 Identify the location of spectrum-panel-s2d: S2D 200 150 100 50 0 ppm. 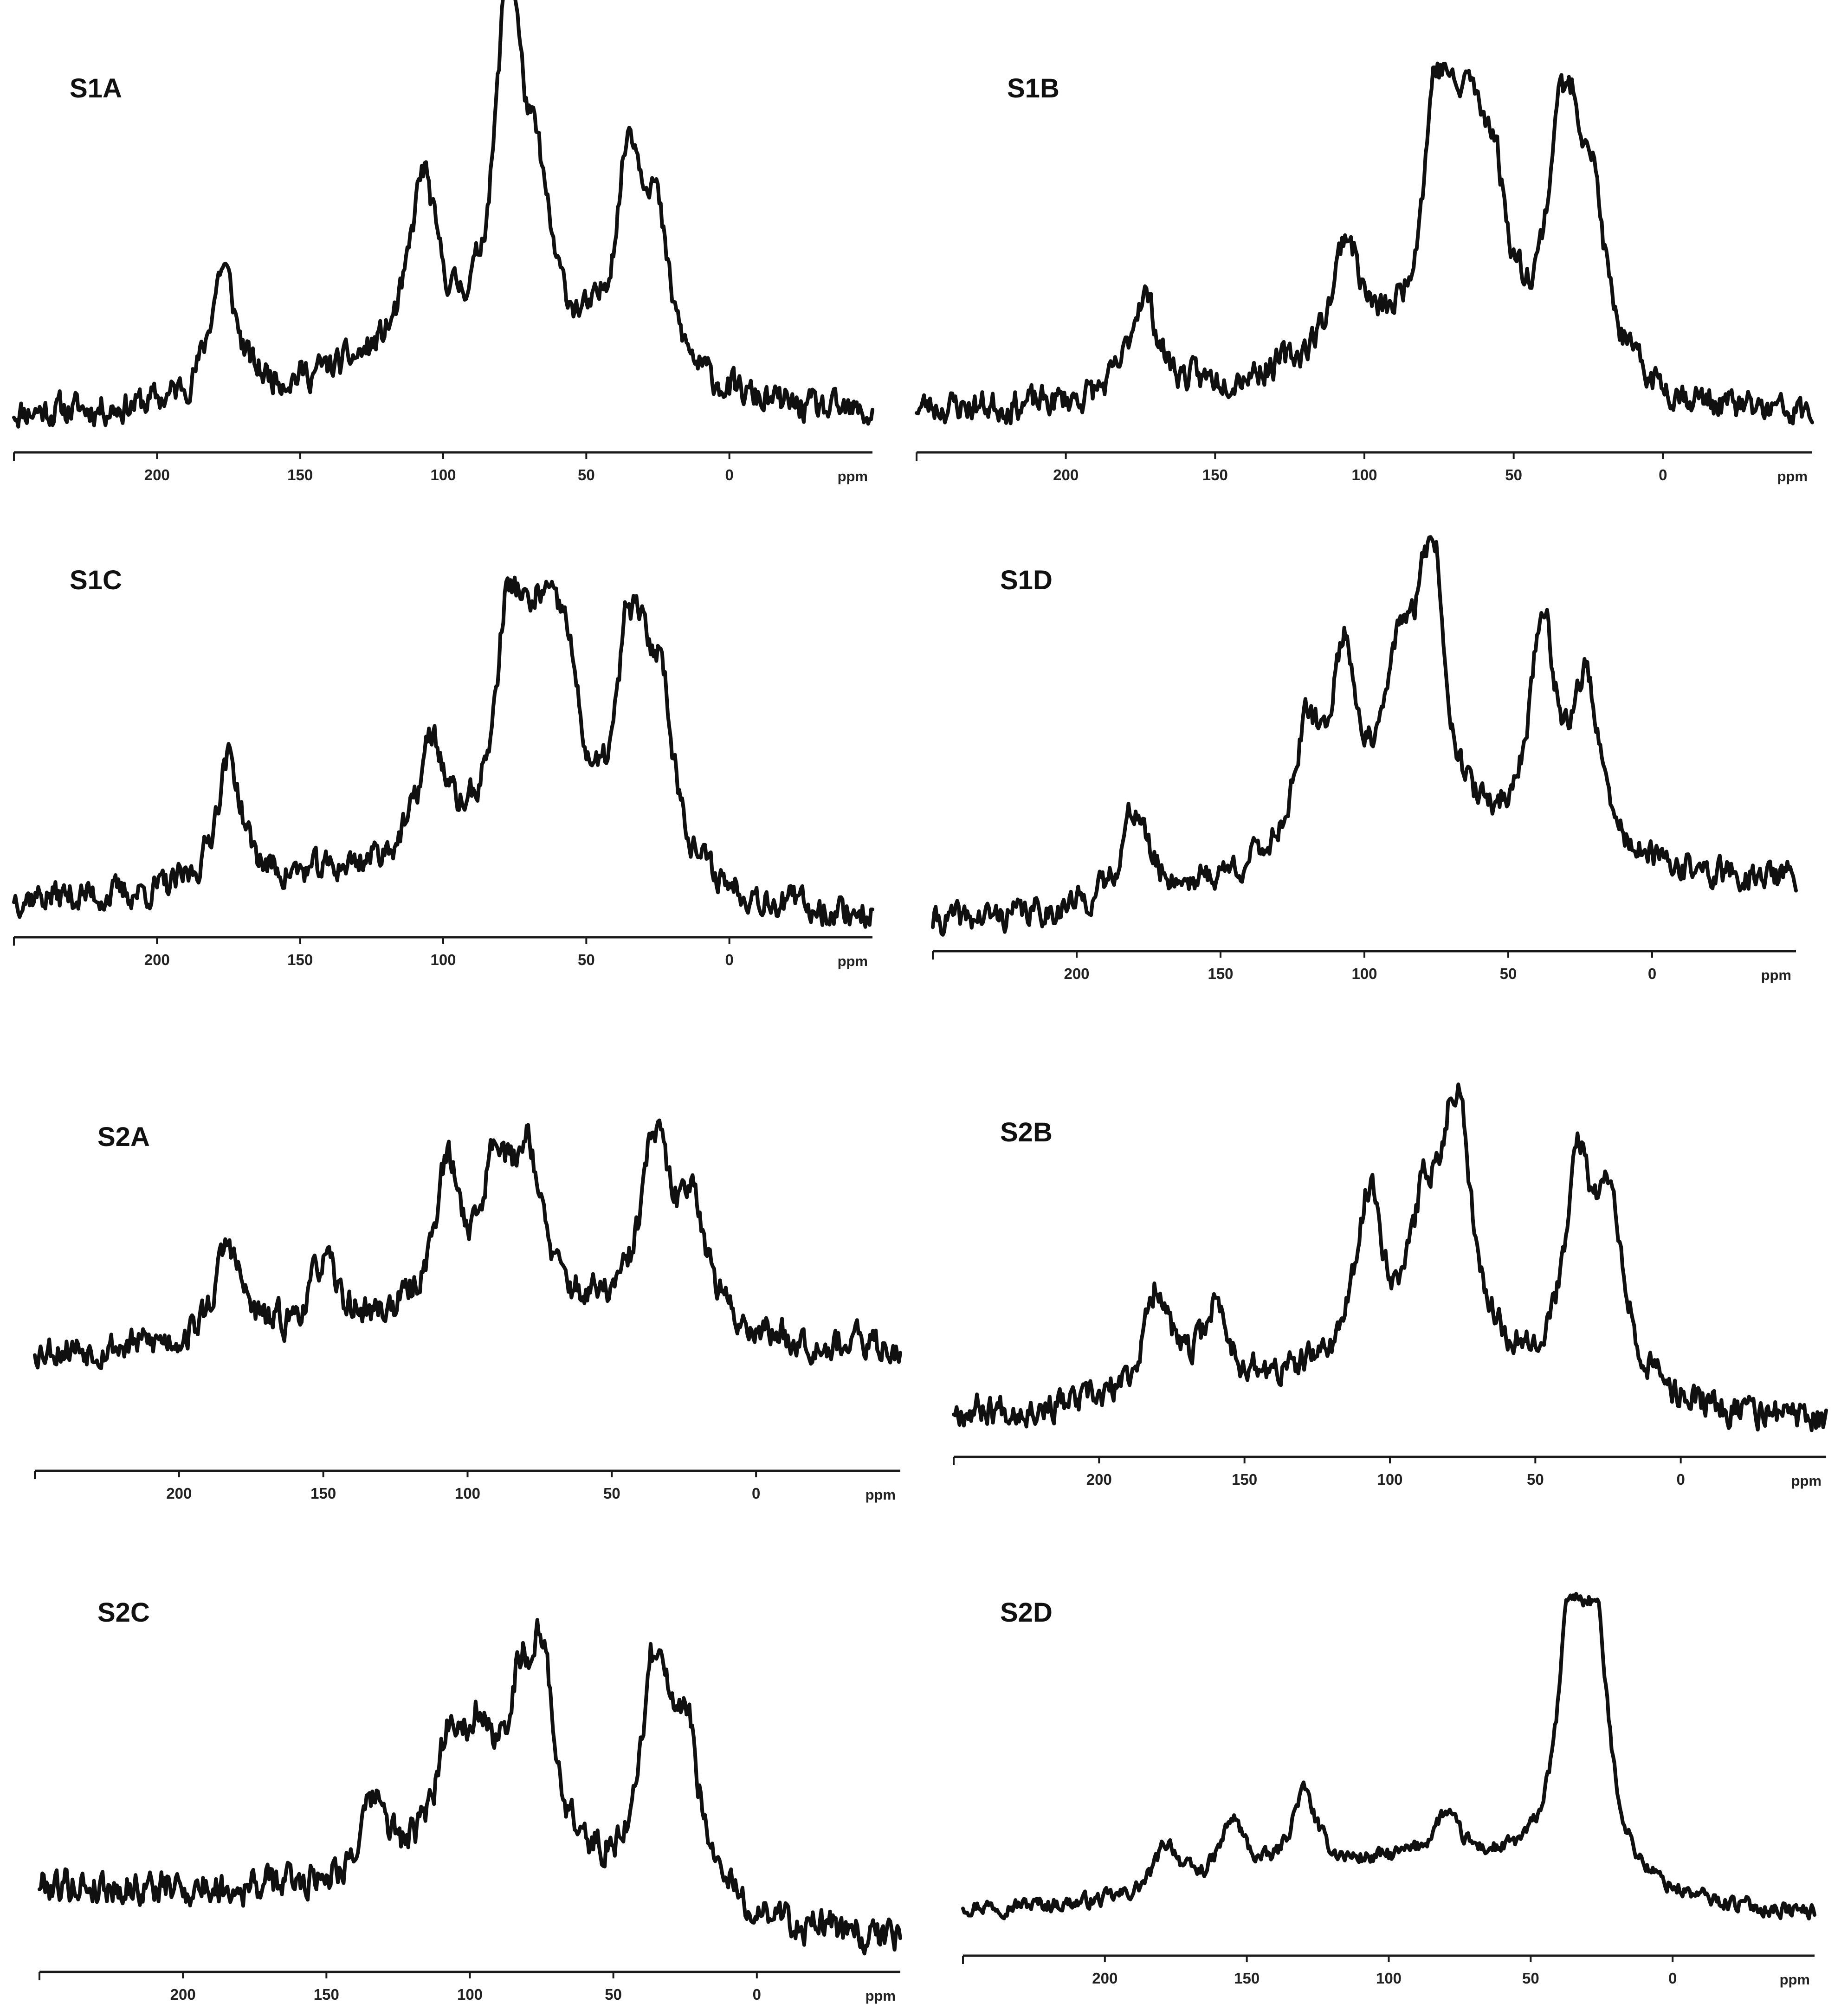
(1389, 1789).